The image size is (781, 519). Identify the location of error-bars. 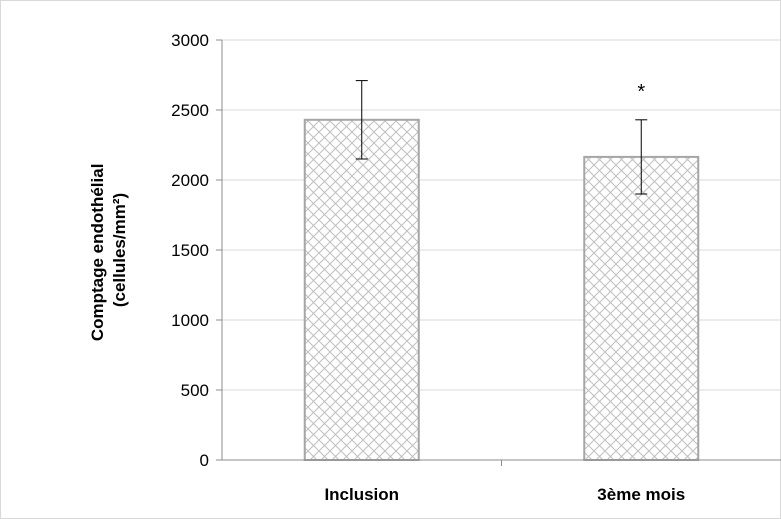
(501, 137).